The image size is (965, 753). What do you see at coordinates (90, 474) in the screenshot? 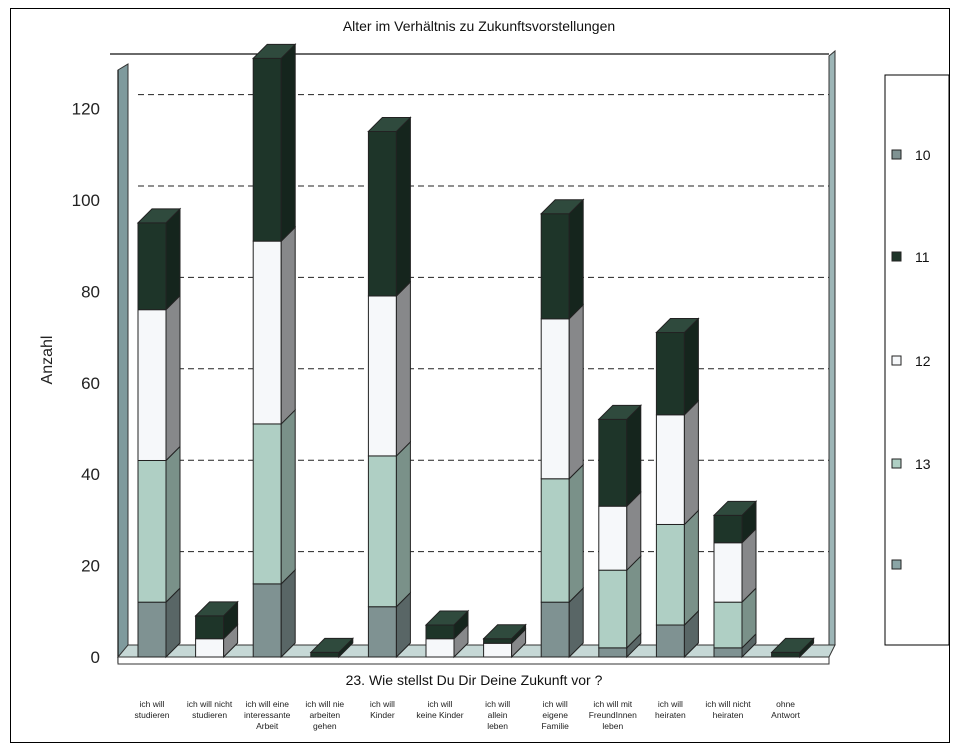
I see `y-tick-label: 40` at bounding box center [90, 474].